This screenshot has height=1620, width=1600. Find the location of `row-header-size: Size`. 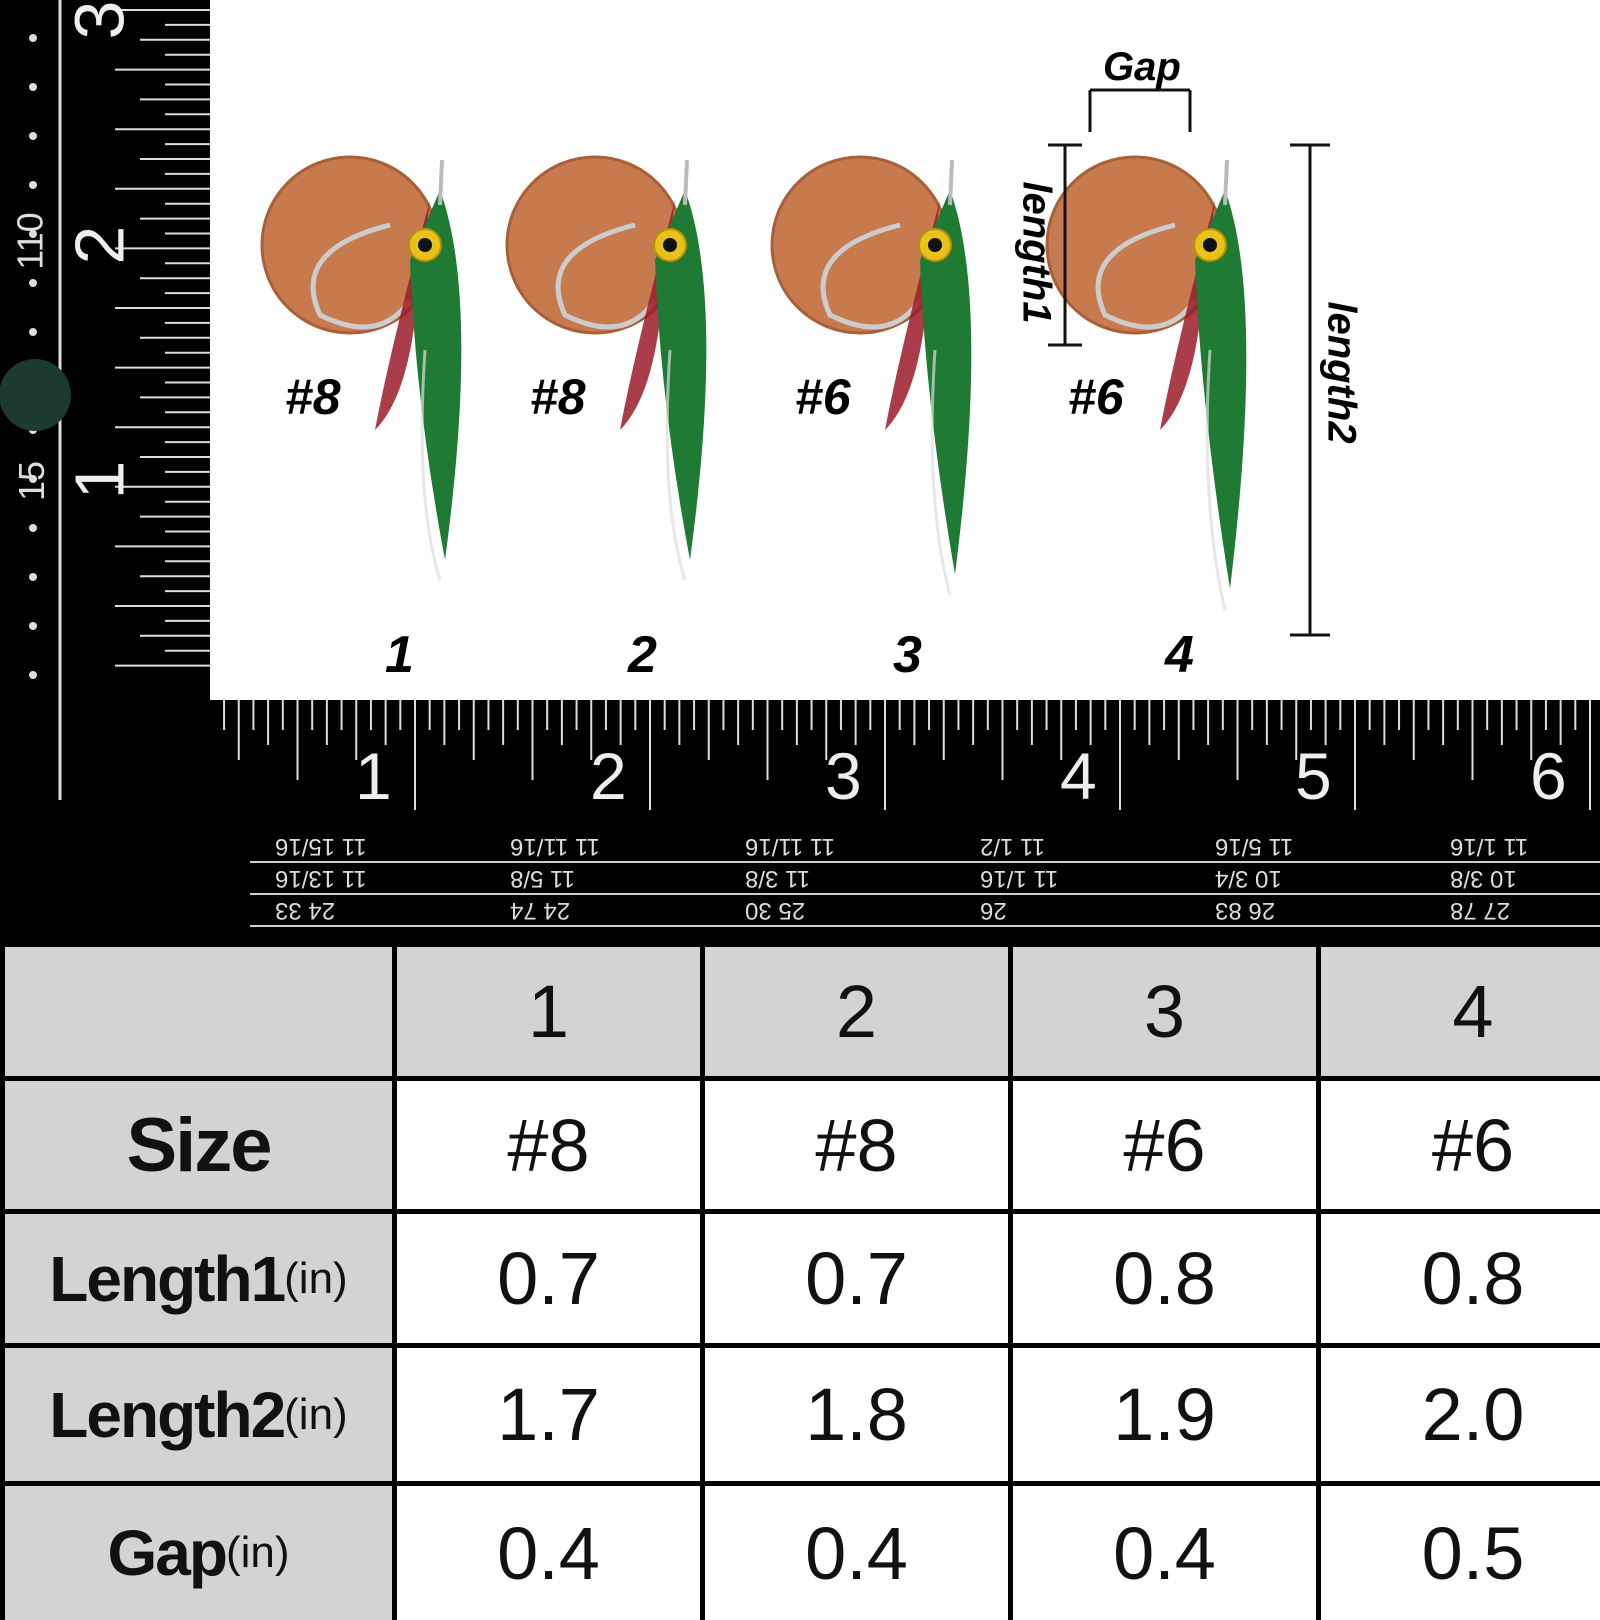

row-header-size: Size is located at coordinates (198, 1145).